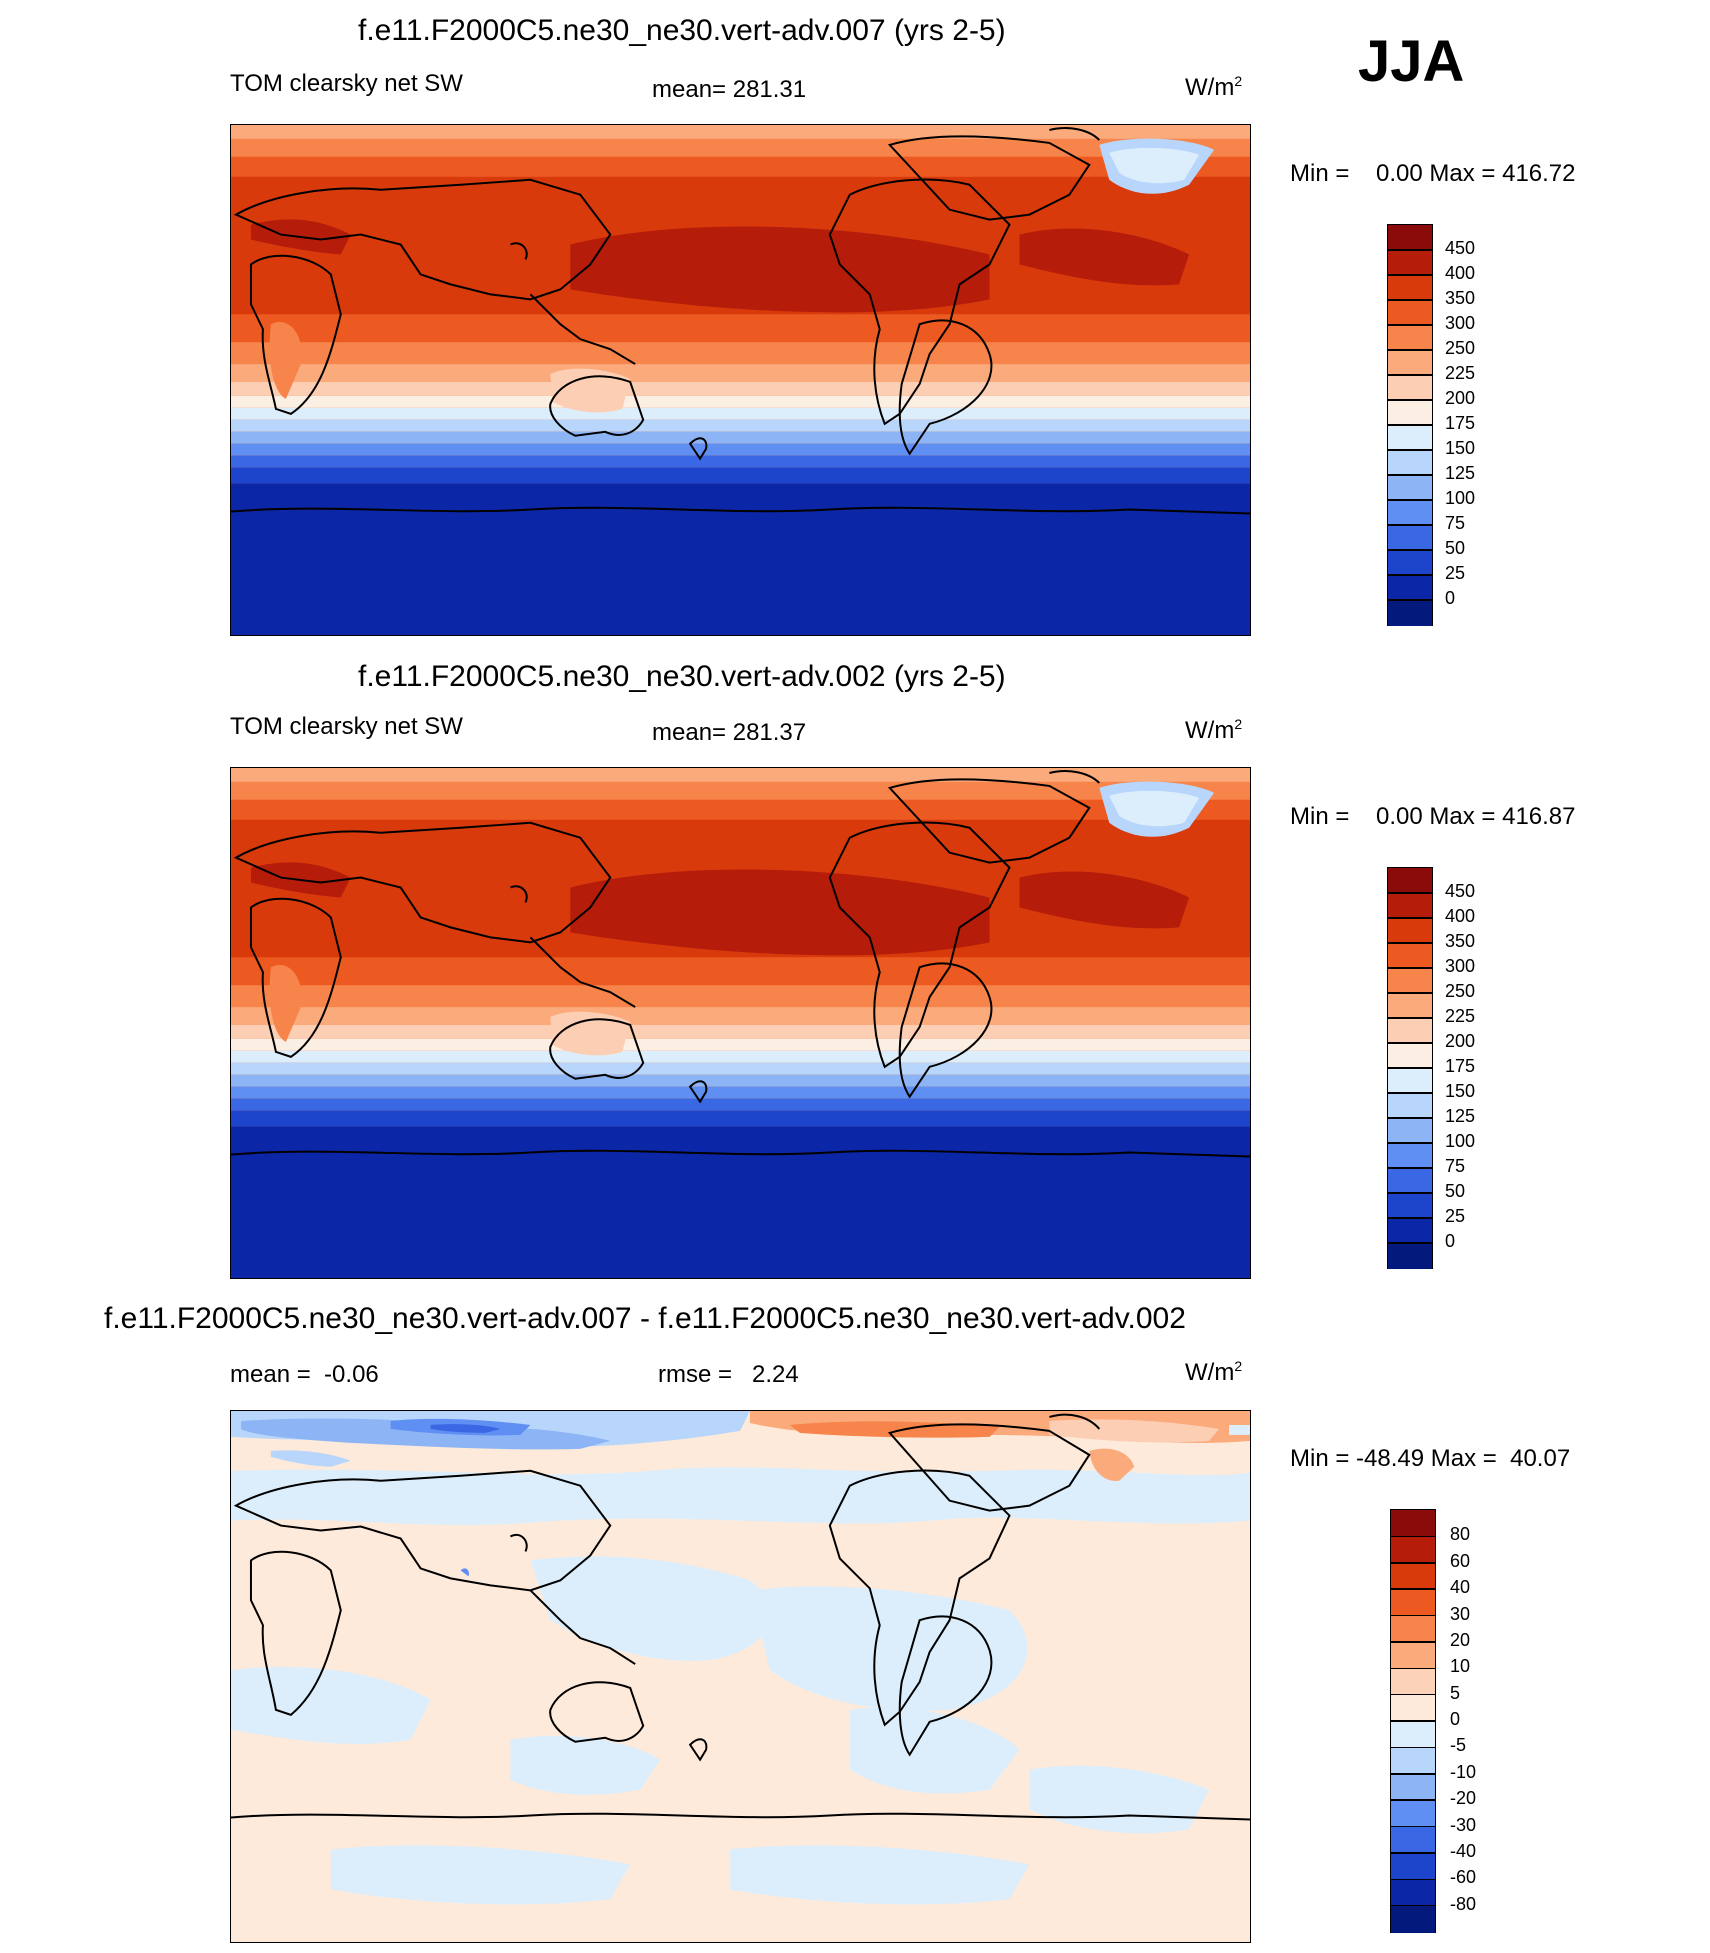  I want to click on colorbar-tick-label: 225, so click(1460, 1016).